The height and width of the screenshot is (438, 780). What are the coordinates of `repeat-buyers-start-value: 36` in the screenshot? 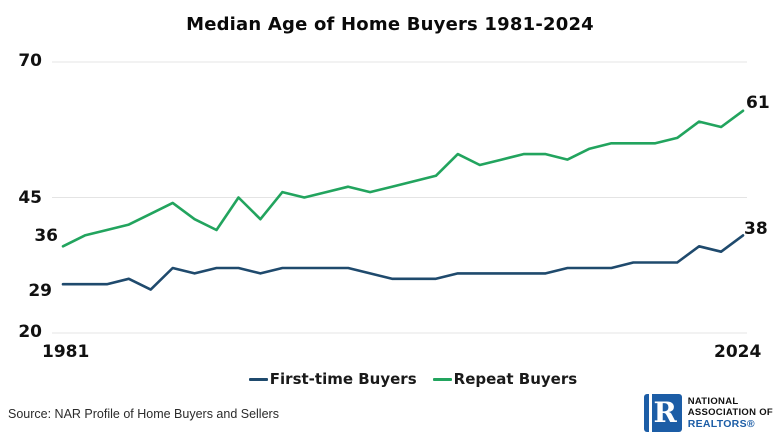 It's located at (46, 236).